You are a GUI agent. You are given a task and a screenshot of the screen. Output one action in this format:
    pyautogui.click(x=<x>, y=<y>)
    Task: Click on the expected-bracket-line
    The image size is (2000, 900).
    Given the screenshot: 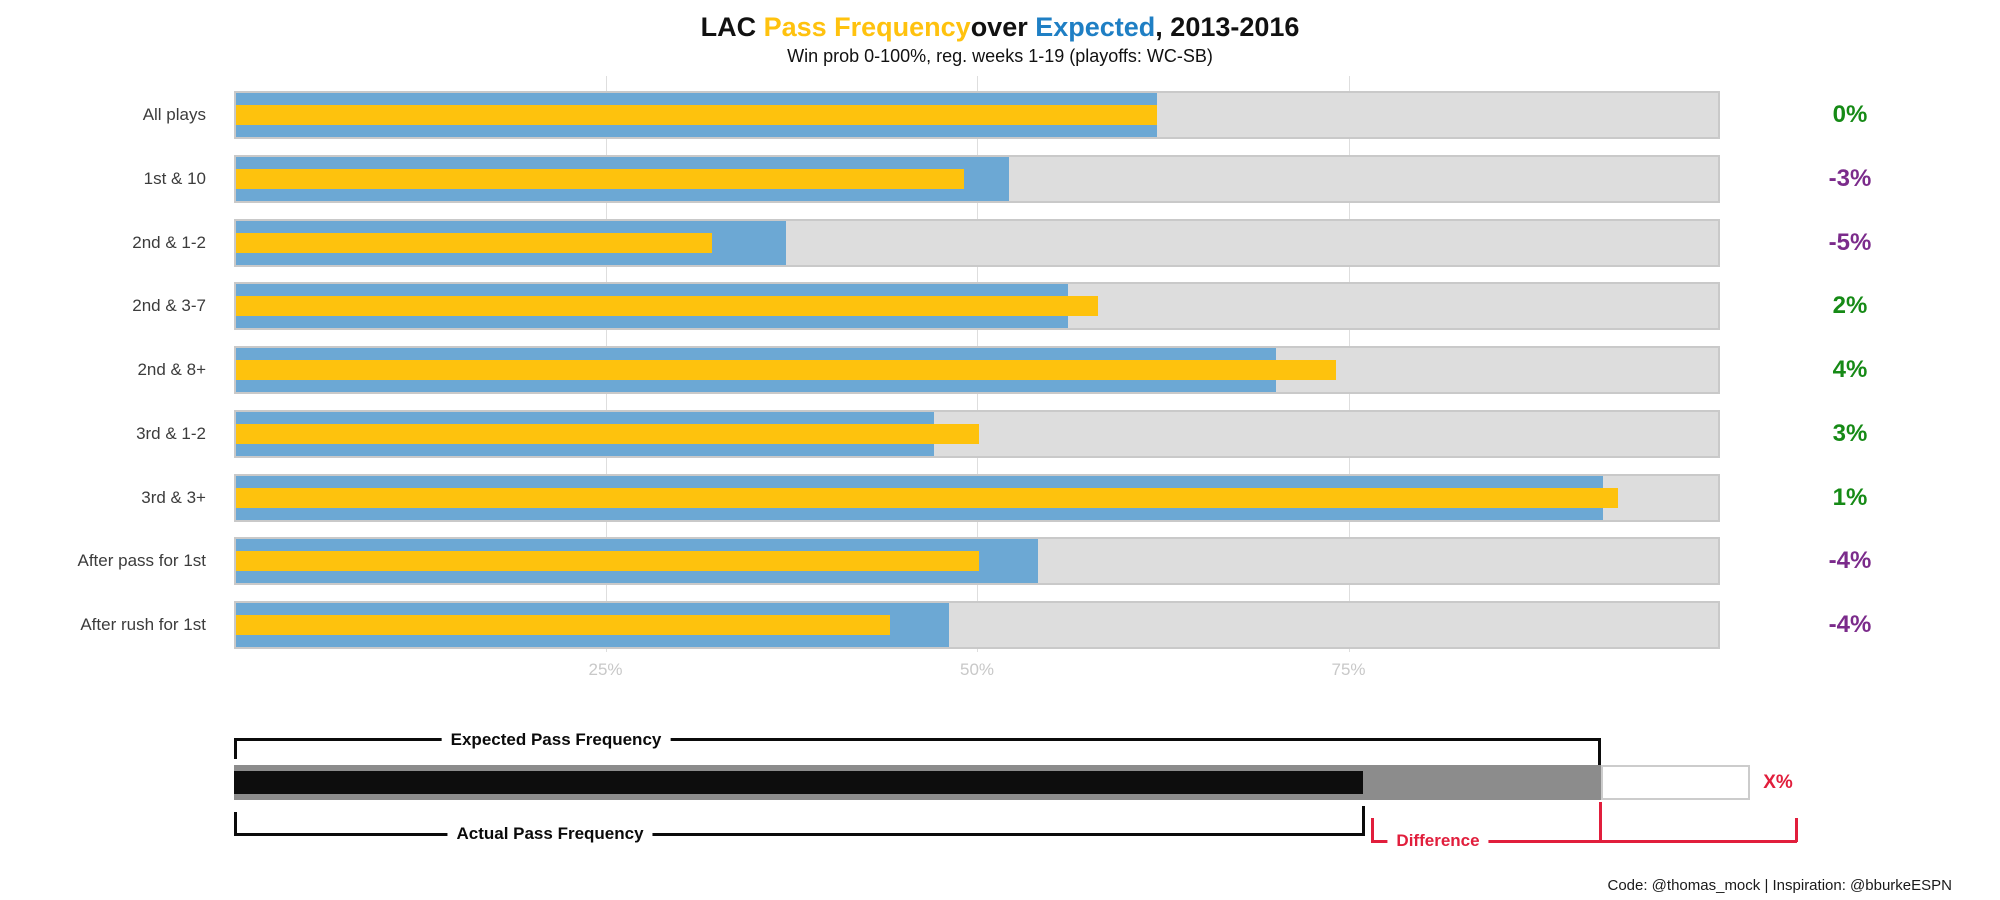 What is the action you would take?
    pyautogui.click(x=917, y=739)
    